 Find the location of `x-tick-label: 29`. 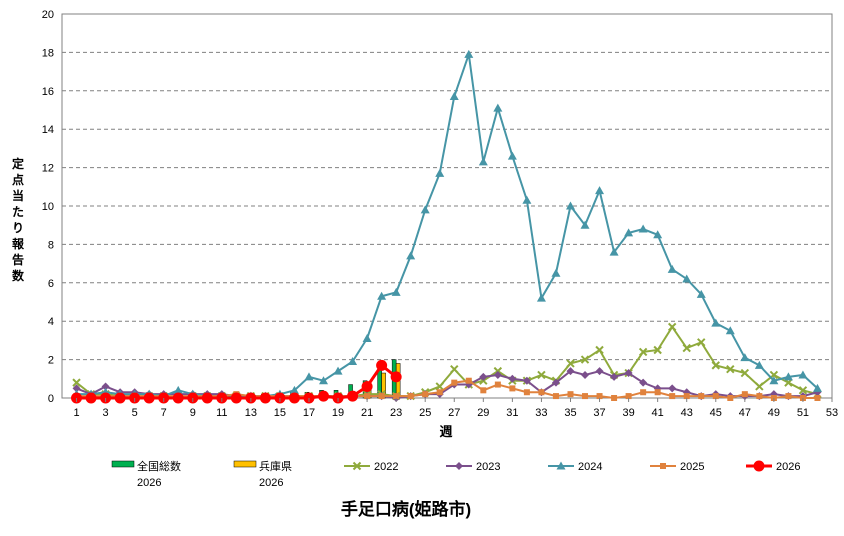

x-tick-label: 29 is located at coordinates (483, 413).